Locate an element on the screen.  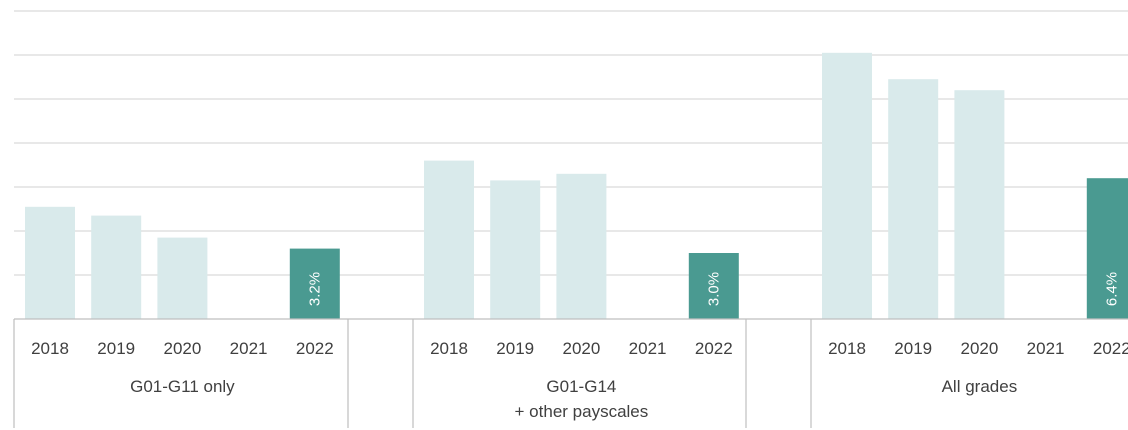
data-label: 6.4% is located at coordinates (1111, 289).